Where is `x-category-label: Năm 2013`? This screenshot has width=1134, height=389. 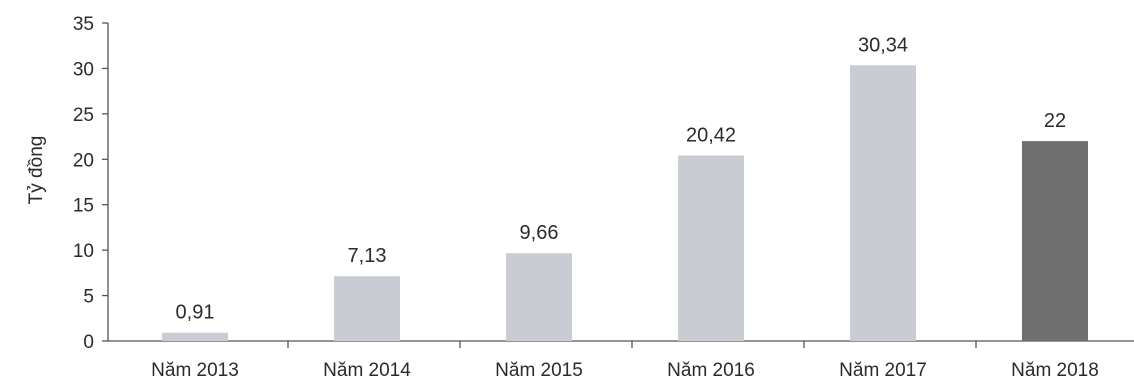 x-category-label: Năm 2013 is located at coordinates (195, 370).